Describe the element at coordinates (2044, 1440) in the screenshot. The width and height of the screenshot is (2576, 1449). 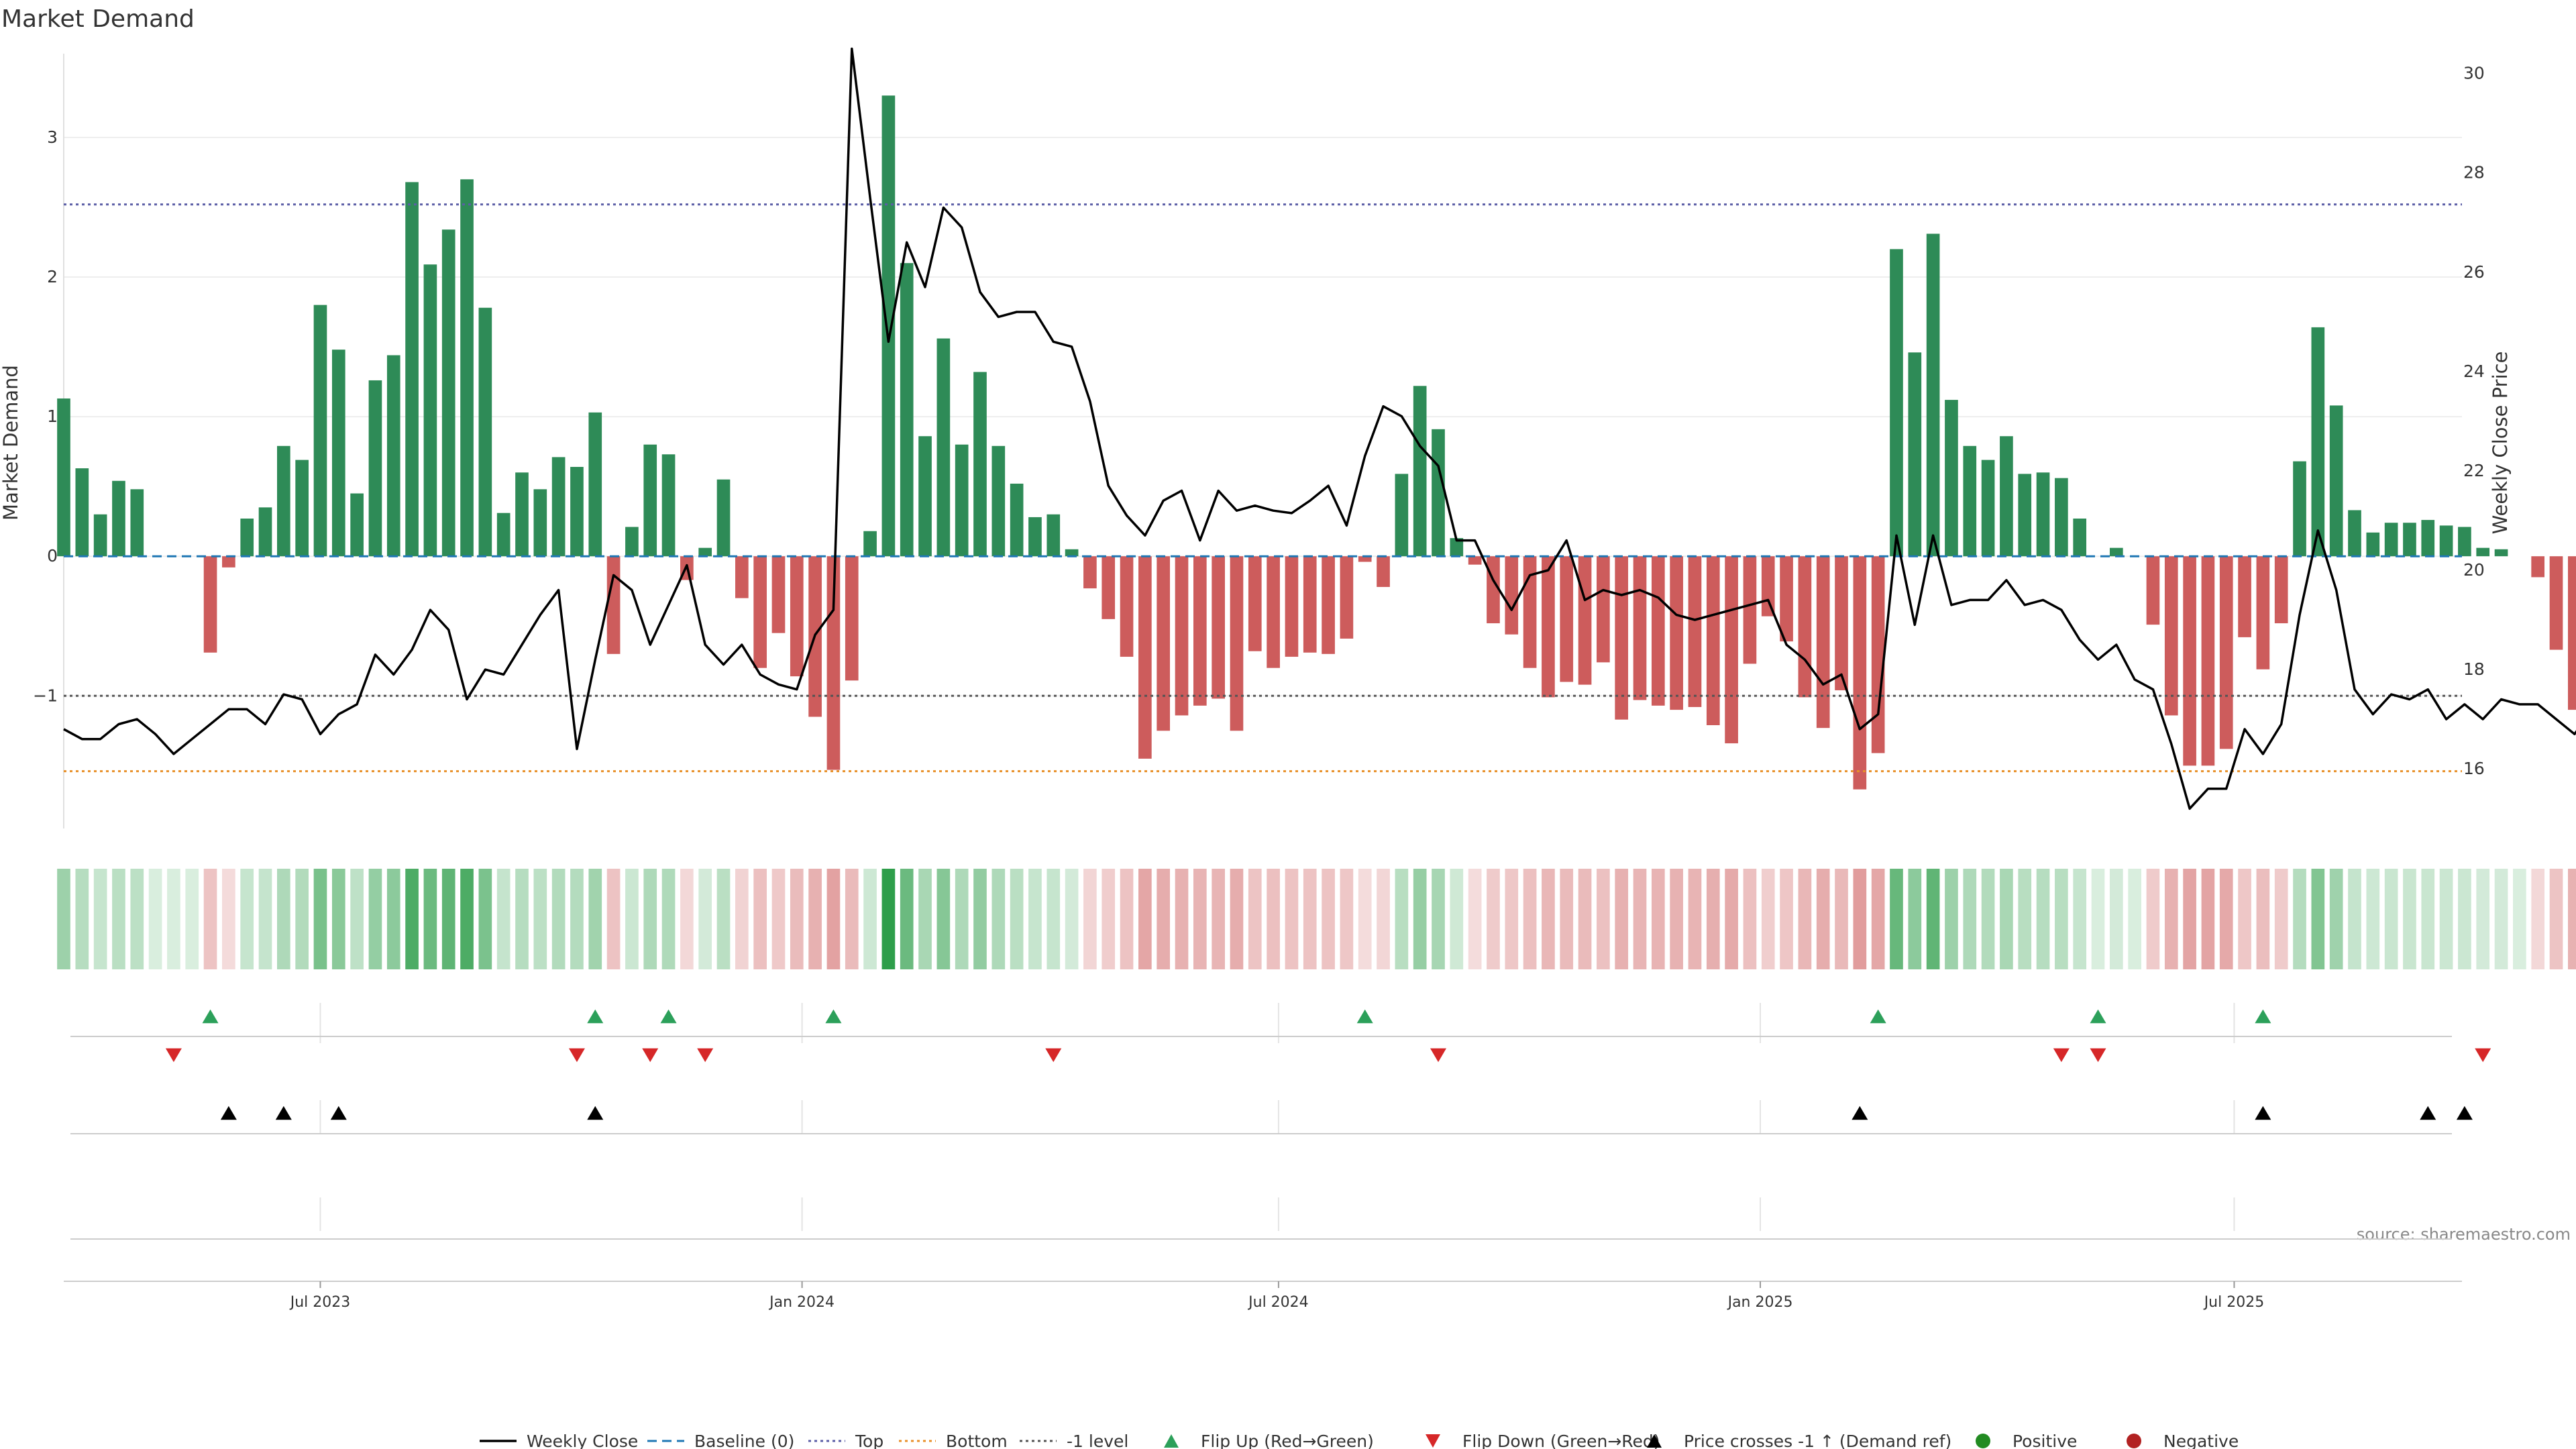
I see `legend-label: Positive` at that location.